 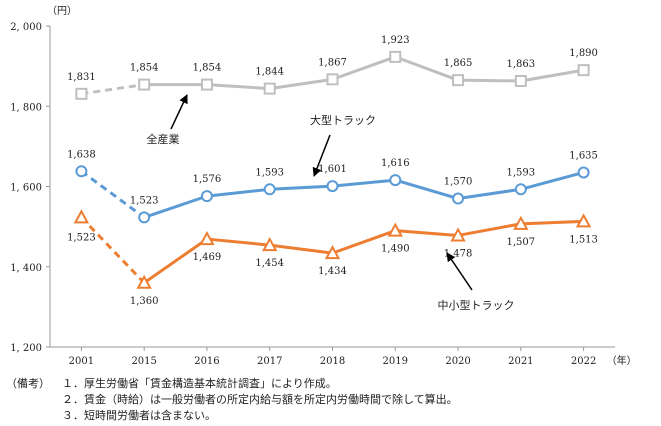 What do you see at coordinates (395, 163) in the screenshot?
I see `data-label: 1,616` at bounding box center [395, 163].